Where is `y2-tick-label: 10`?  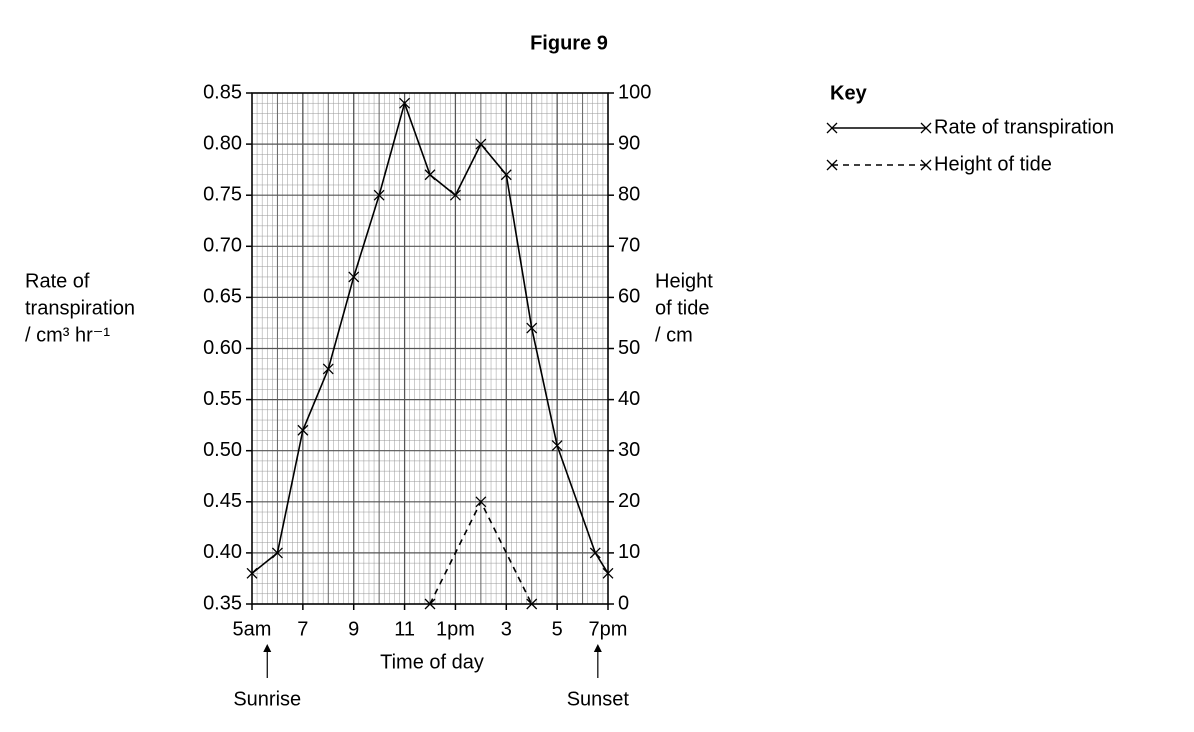
y2-tick-label: 10 is located at coordinates (629, 552).